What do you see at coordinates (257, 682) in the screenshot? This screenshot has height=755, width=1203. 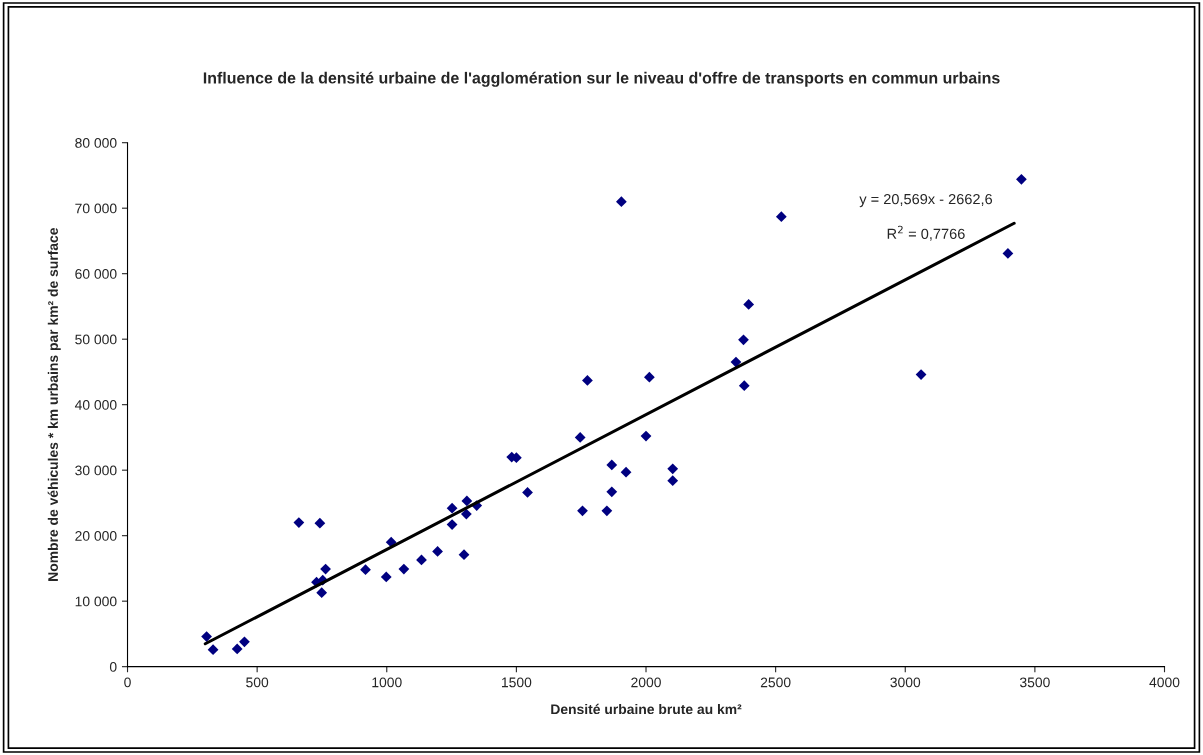 I see `x-tick-label: 500` at bounding box center [257, 682].